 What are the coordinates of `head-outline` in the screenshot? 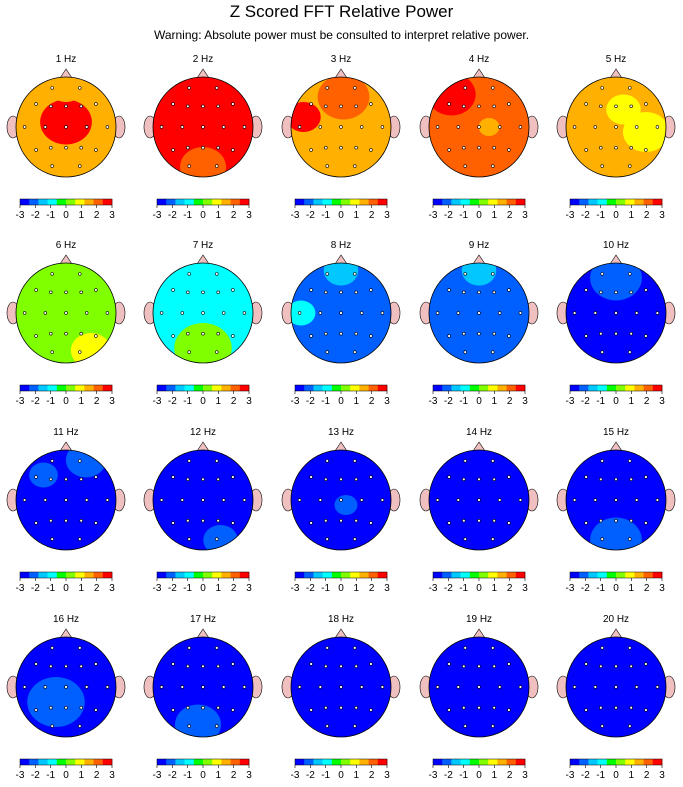 It's located at (341, 127).